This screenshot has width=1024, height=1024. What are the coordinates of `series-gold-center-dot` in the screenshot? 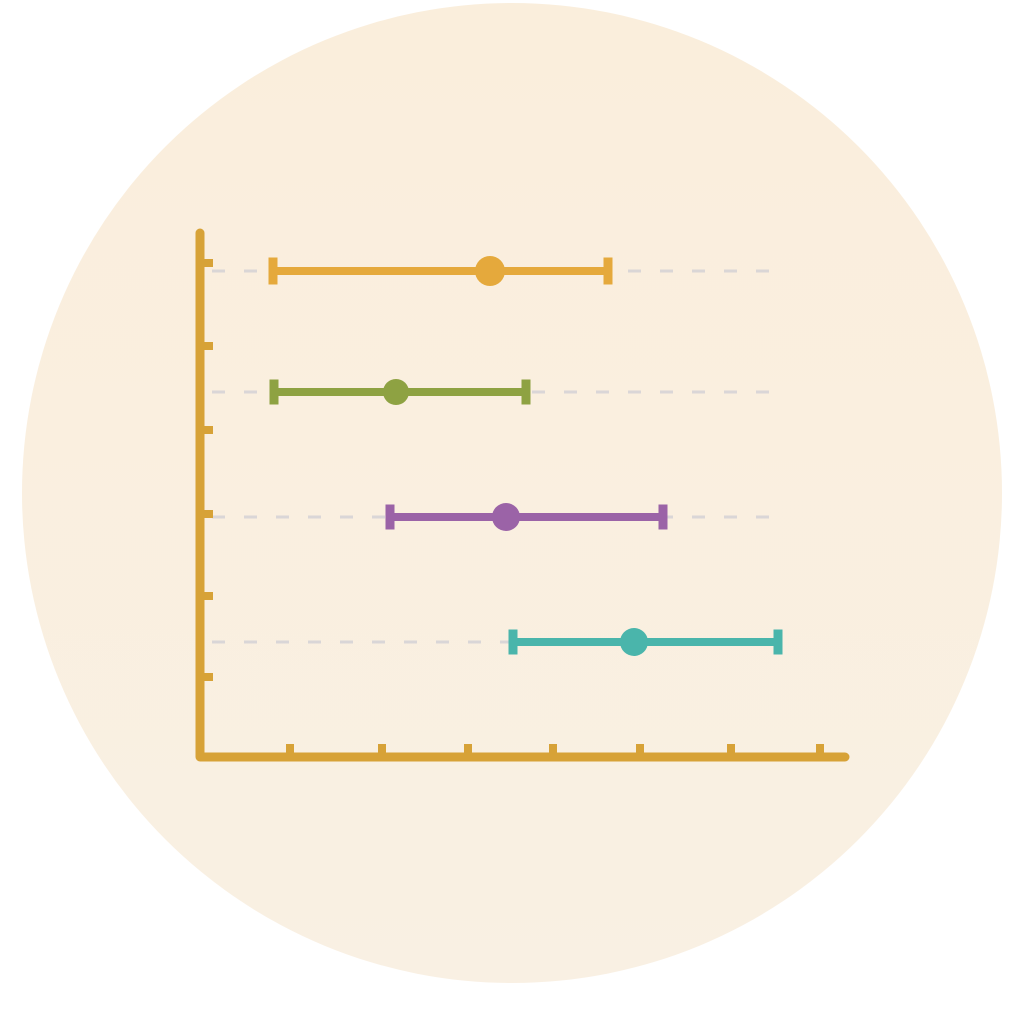 It's located at (490, 271).